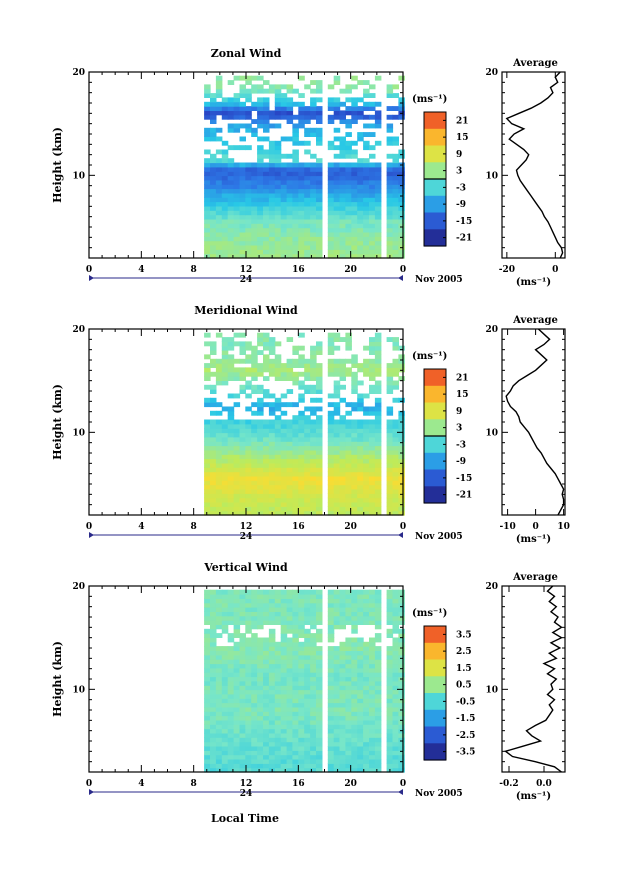  What do you see at coordinates (462, 121) in the screenshot?
I see `colorbar-tick-label: 21` at bounding box center [462, 121].